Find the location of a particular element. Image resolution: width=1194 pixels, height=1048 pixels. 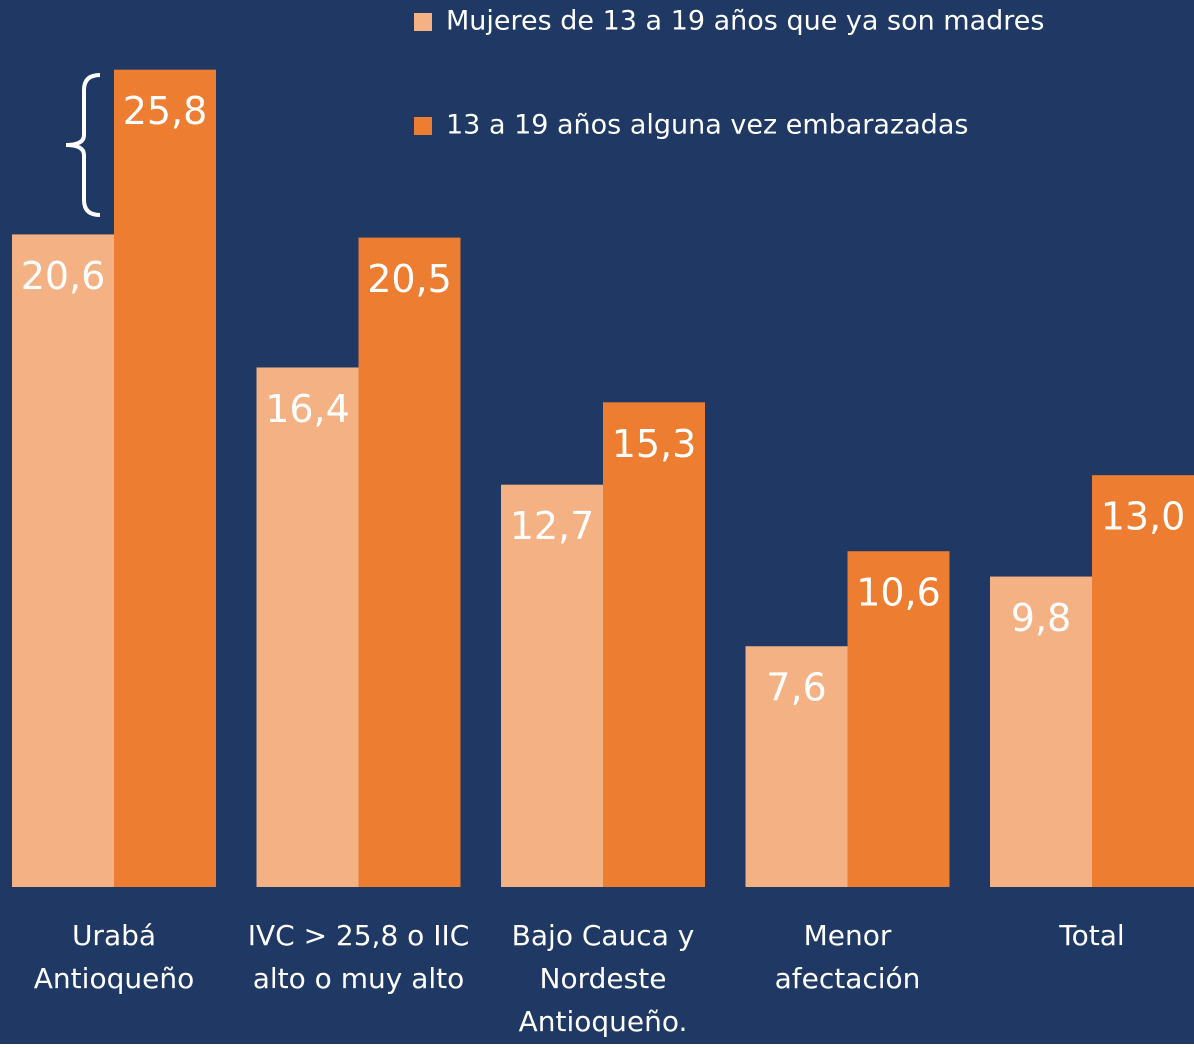

x-tick-label: alto o muy alto is located at coordinates (359, 978).